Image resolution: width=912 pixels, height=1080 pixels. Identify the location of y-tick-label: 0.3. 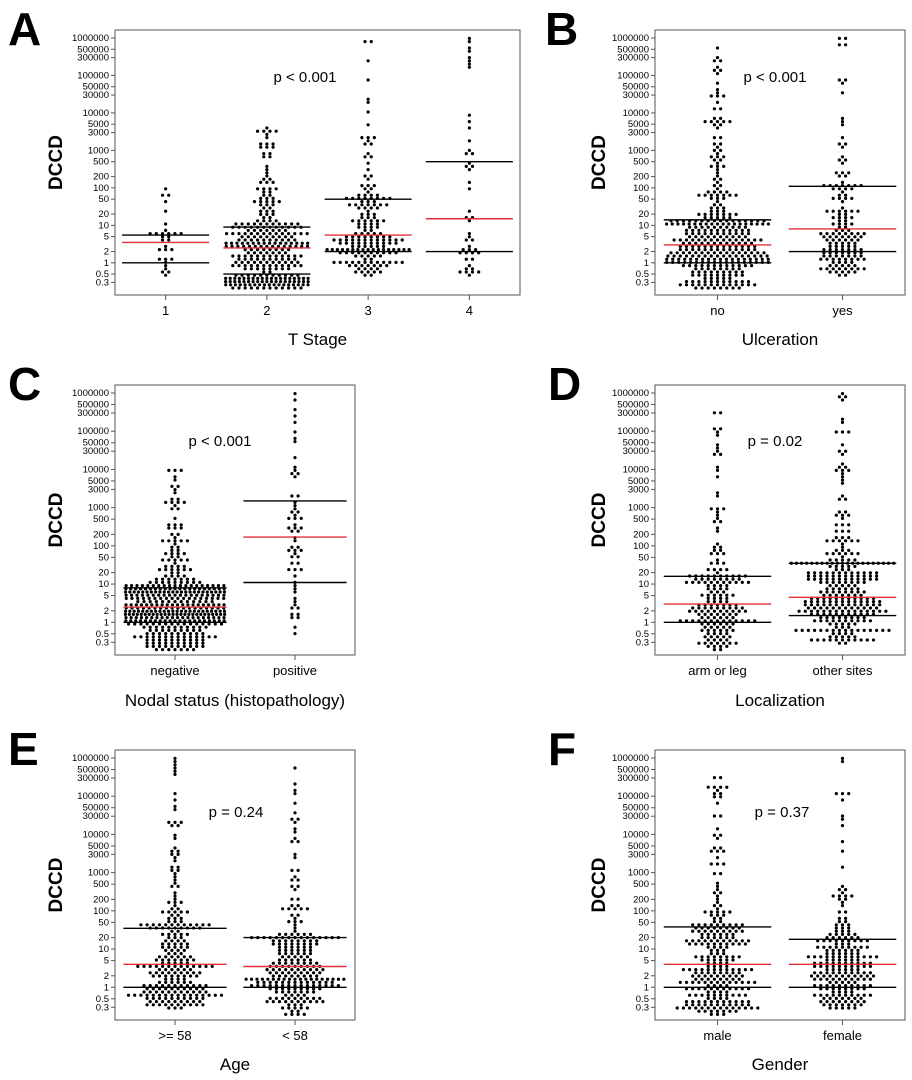
(642, 1007).